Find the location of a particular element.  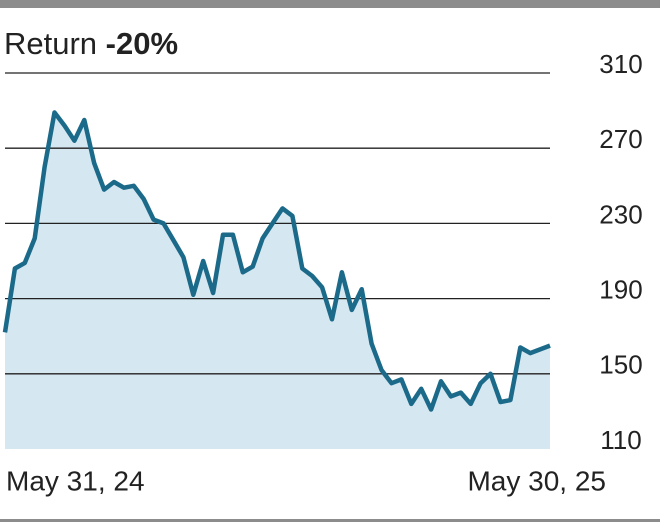

top-bar is located at coordinates (330, 4).